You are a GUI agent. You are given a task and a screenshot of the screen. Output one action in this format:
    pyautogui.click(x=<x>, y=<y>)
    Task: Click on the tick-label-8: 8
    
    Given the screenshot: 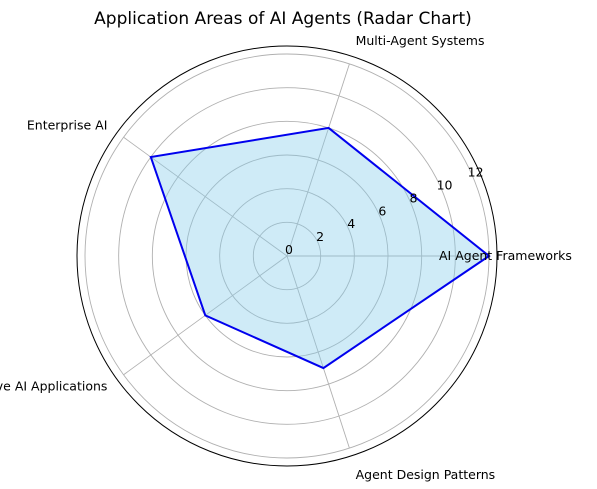 What is the action you would take?
    pyautogui.click(x=413, y=197)
    